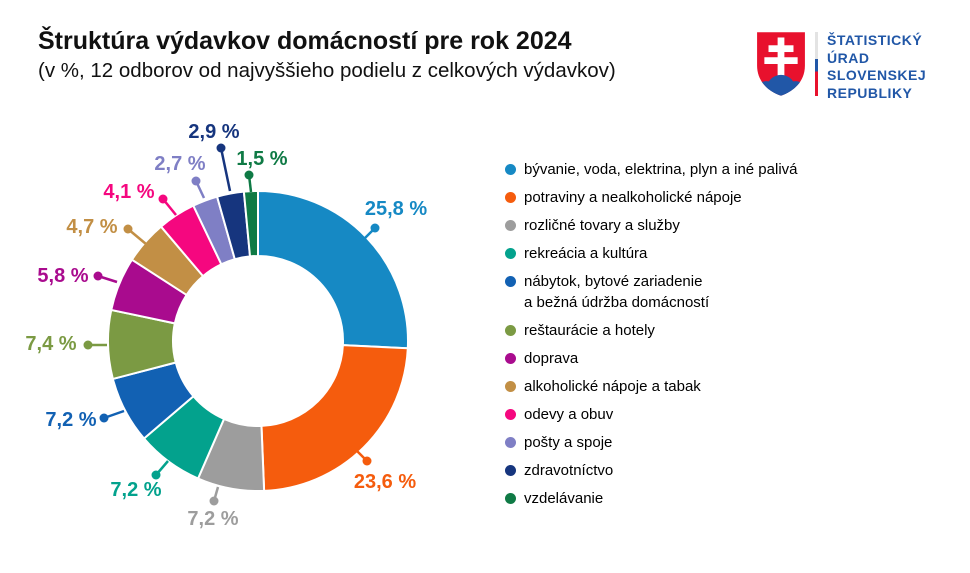 Image resolution: width=970 pixels, height=573 pixels. I want to click on legend-item: reštaurácie a hotely, so click(651, 330).